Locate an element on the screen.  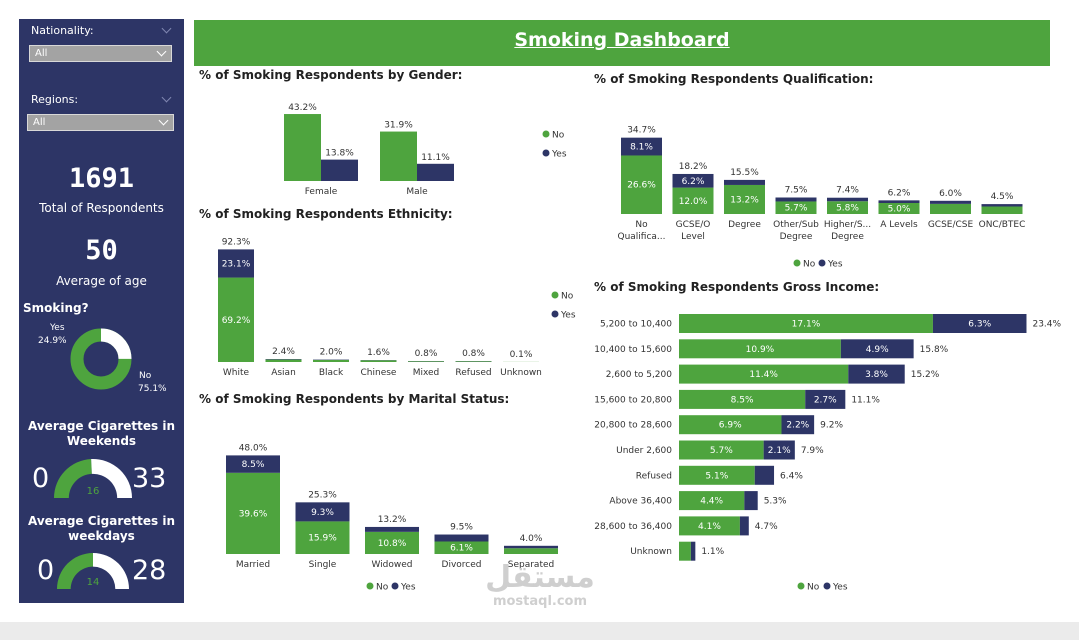
category-label: Chinese is located at coordinates (379, 373).